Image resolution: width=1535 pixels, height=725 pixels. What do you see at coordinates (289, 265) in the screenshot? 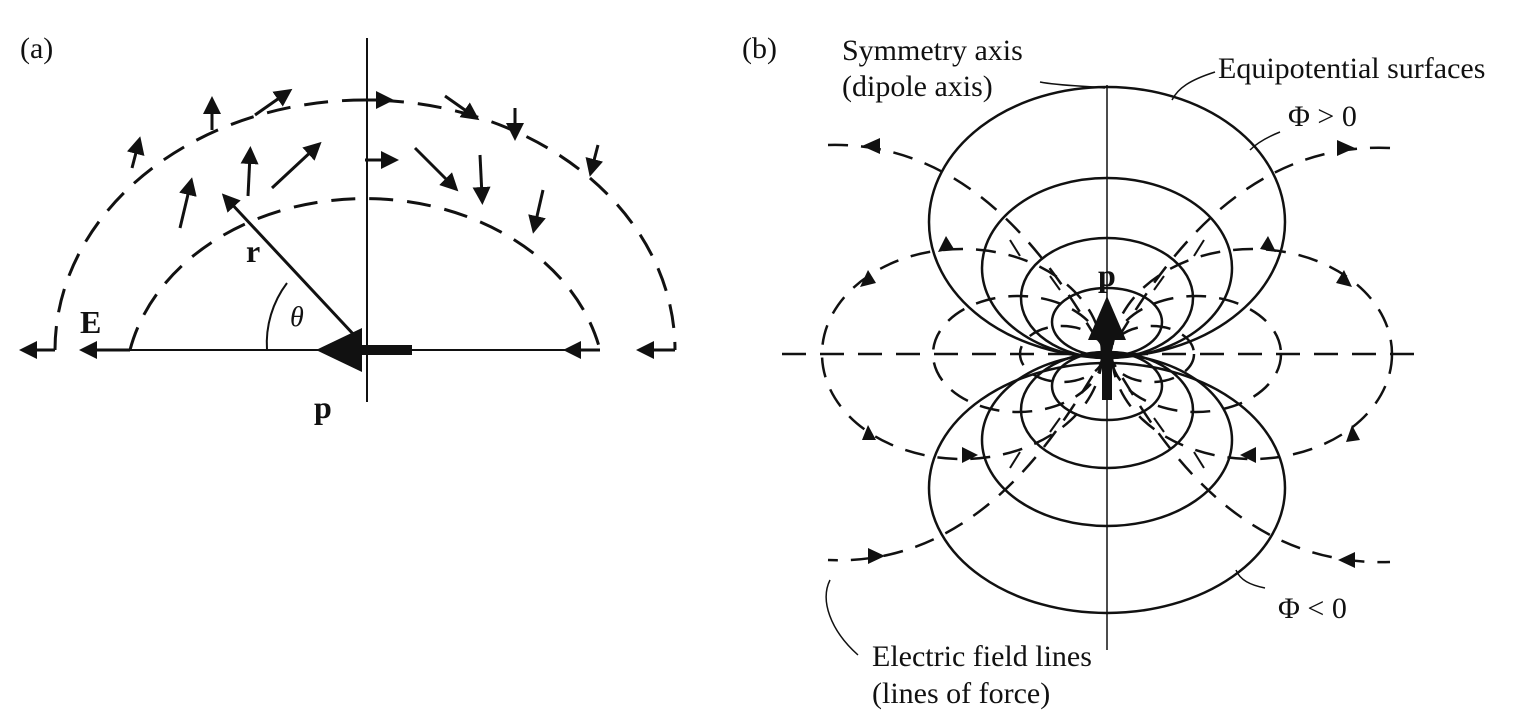
I see `radius-vector` at bounding box center [289, 265].